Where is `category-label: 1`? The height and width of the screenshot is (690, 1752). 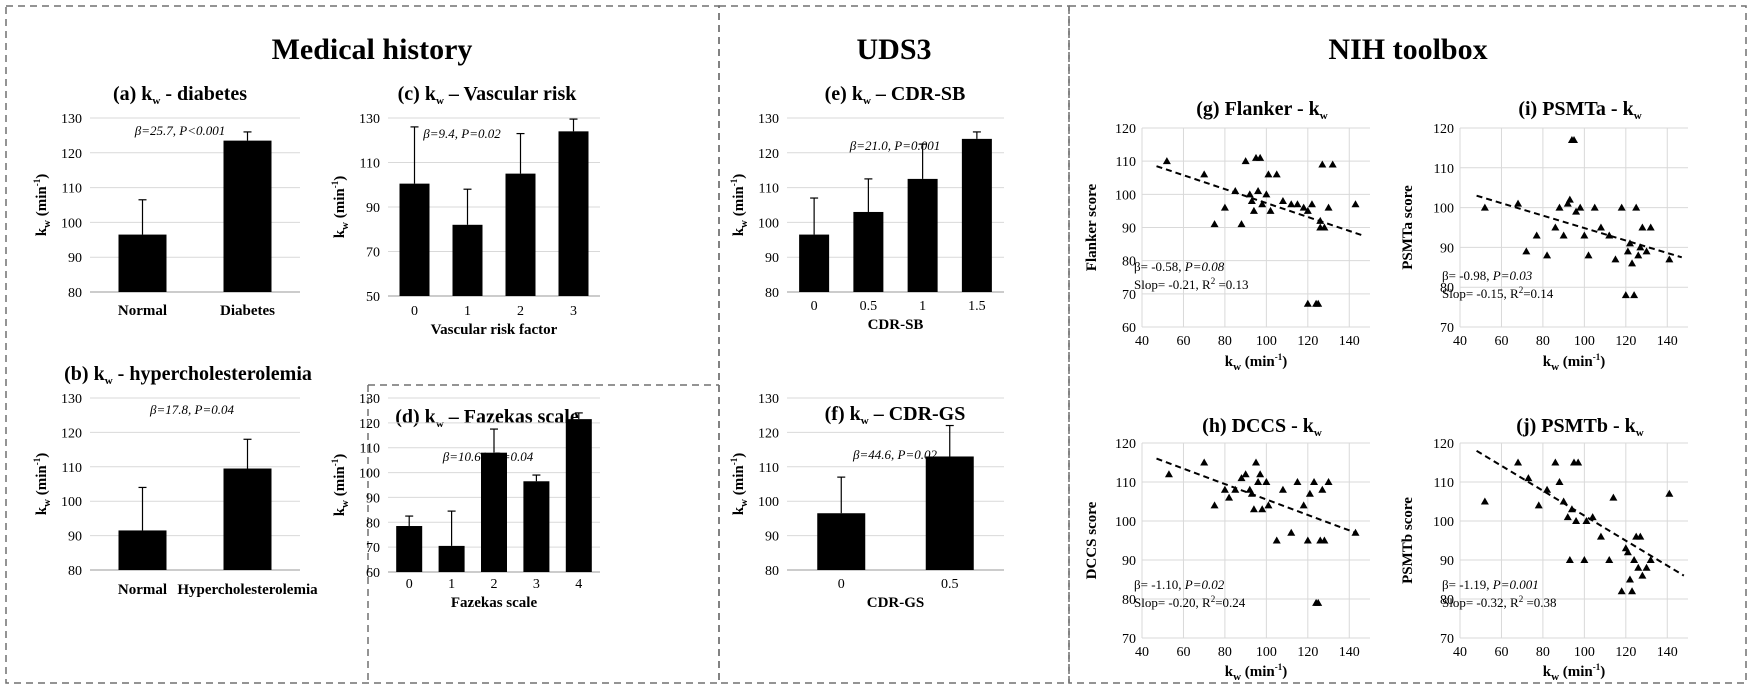 category-label: 1 is located at coordinates (922, 306).